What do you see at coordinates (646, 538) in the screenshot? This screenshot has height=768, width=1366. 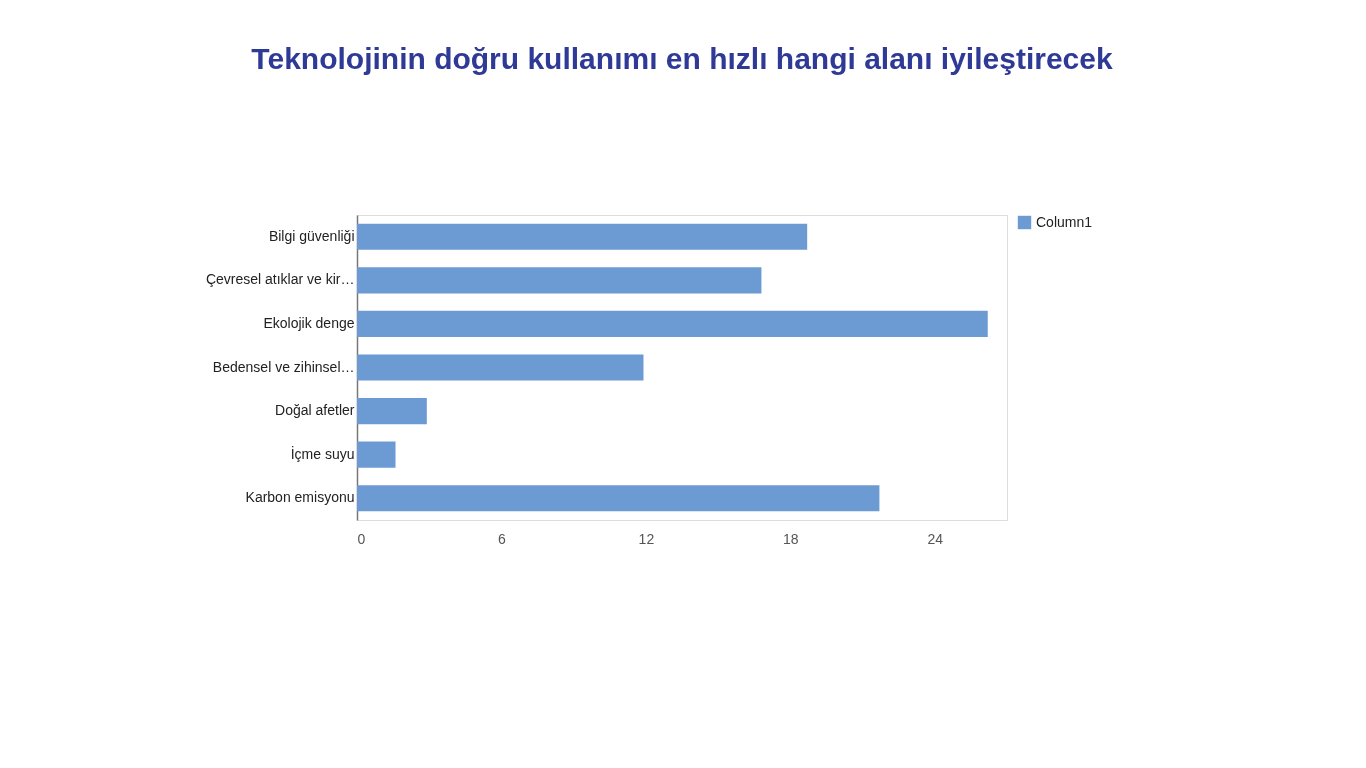 I see `x-tick-label: 12` at bounding box center [646, 538].